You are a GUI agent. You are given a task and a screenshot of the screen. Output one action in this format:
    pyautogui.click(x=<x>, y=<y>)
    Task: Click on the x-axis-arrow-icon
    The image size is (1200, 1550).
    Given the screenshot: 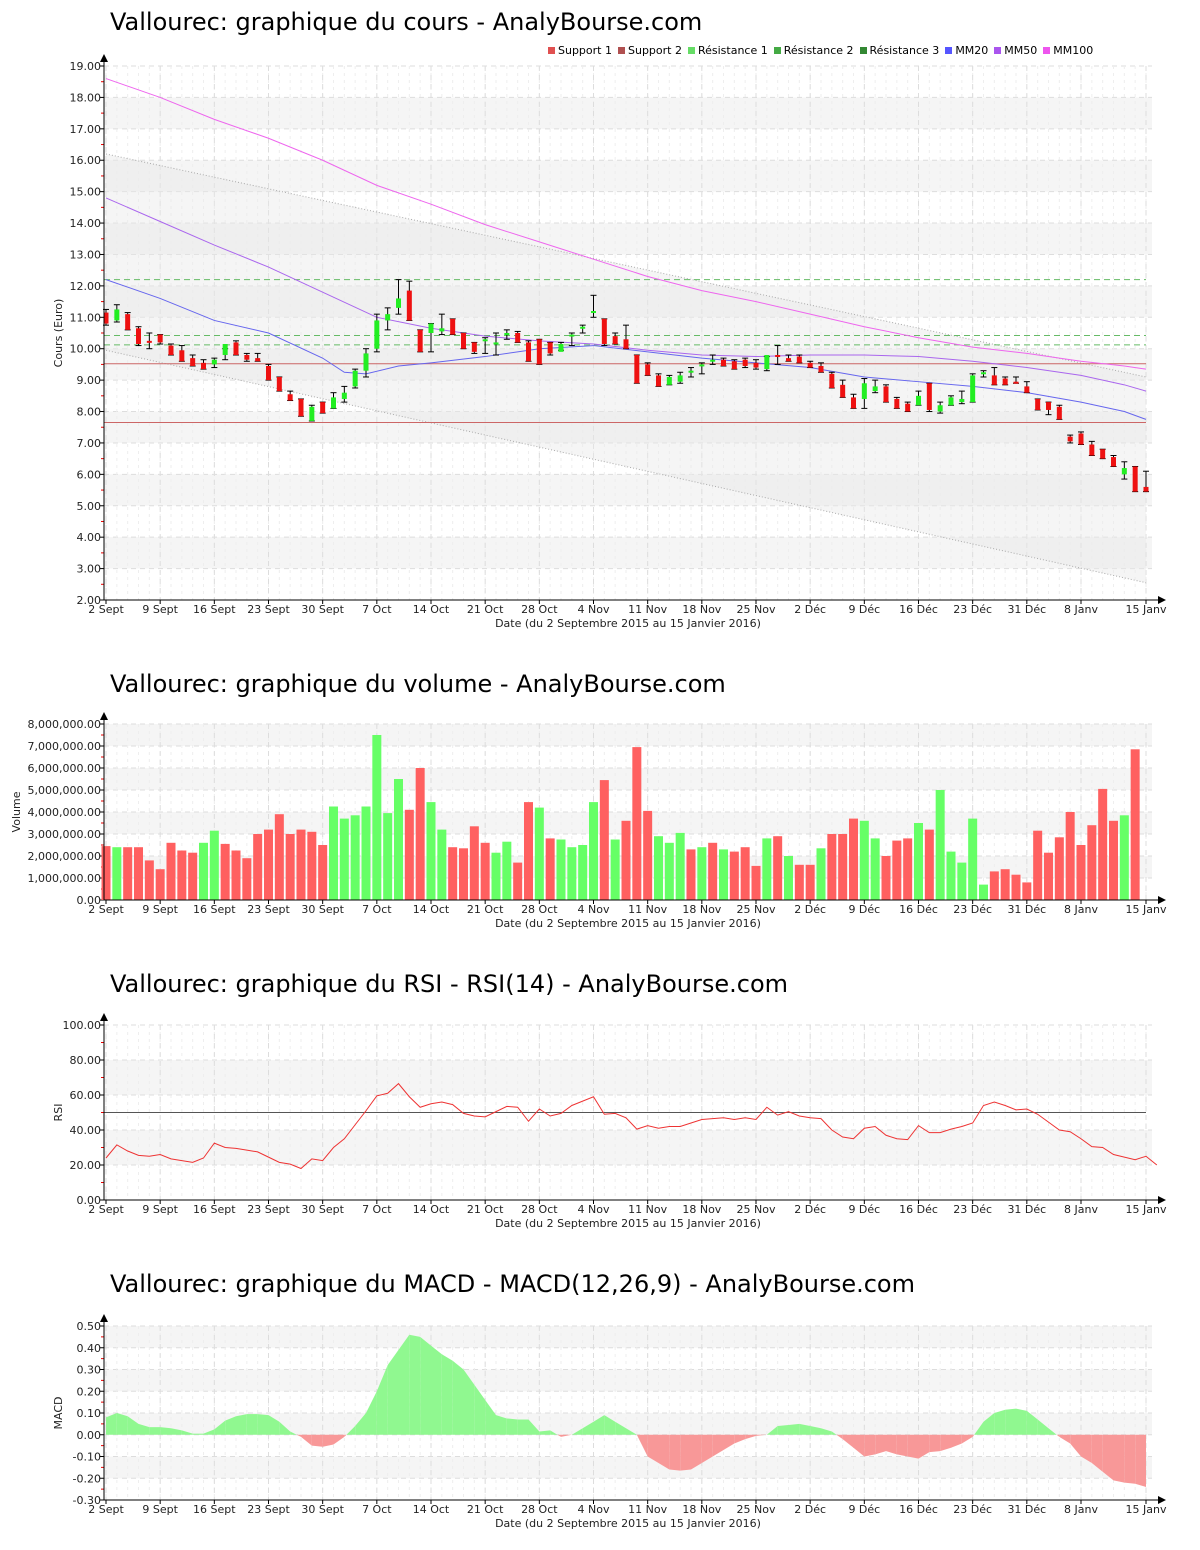 What is the action you would take?
    pyautogui.click(x=1162, y=600)
    